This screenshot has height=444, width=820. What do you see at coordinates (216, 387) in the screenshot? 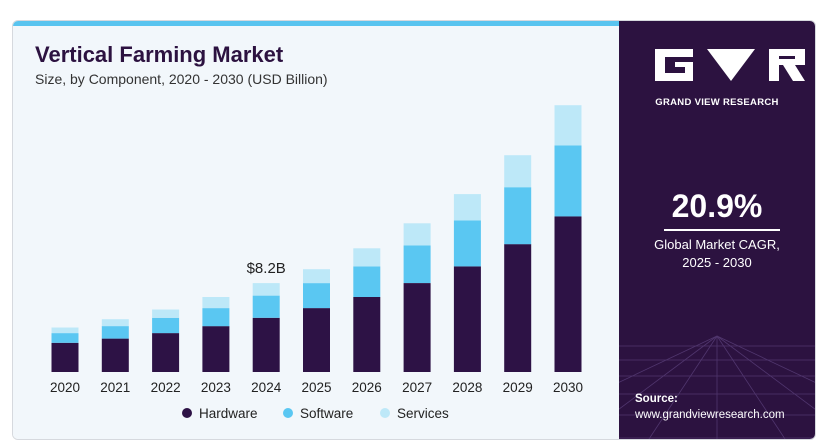
I see `x-tick-label: 2023` at bounding box center [216, 387].